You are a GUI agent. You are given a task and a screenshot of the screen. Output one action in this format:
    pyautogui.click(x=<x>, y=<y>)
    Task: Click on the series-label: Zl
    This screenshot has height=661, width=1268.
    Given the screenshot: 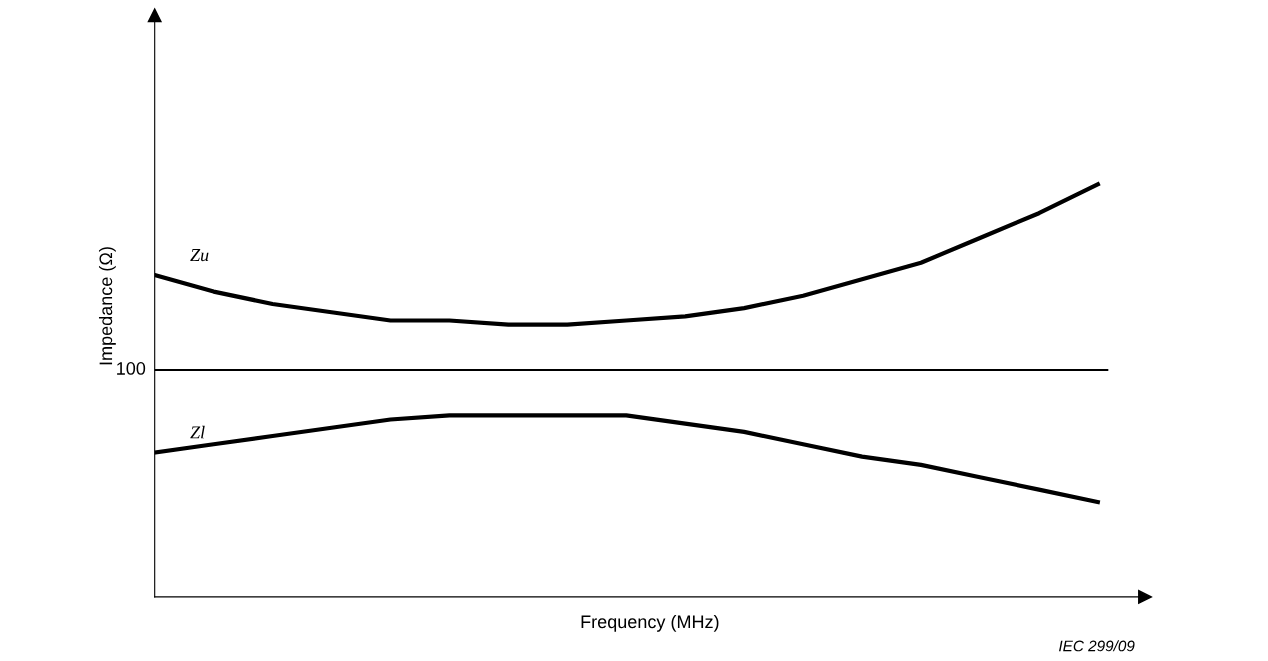 What is the action you would take?
    pyautogui.click(x=197, y=432)
    